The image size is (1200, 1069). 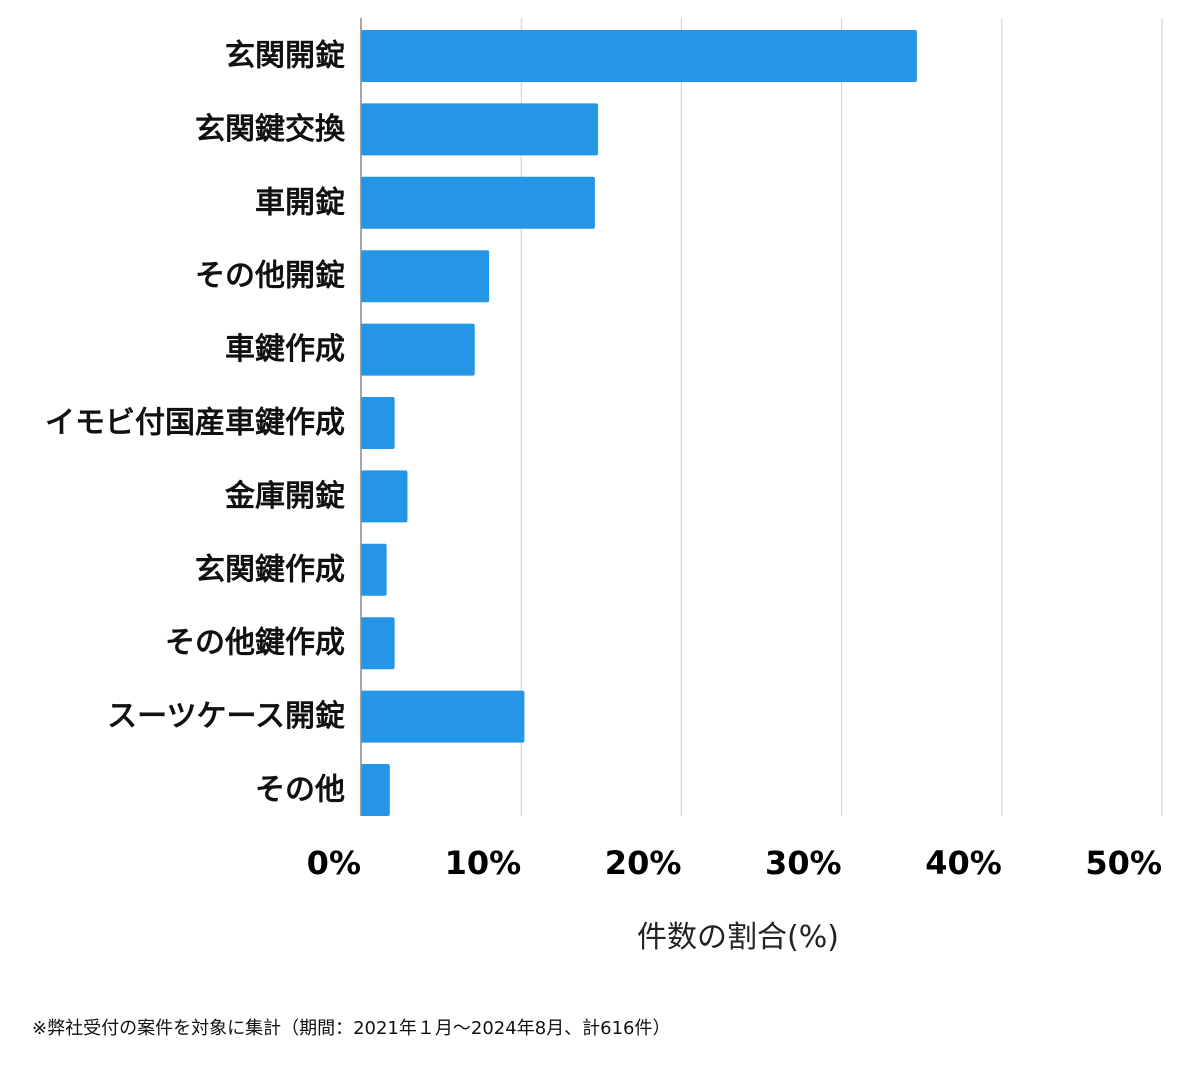 I want to click on x-tick-label: 30%, so click(x=803, y=863).